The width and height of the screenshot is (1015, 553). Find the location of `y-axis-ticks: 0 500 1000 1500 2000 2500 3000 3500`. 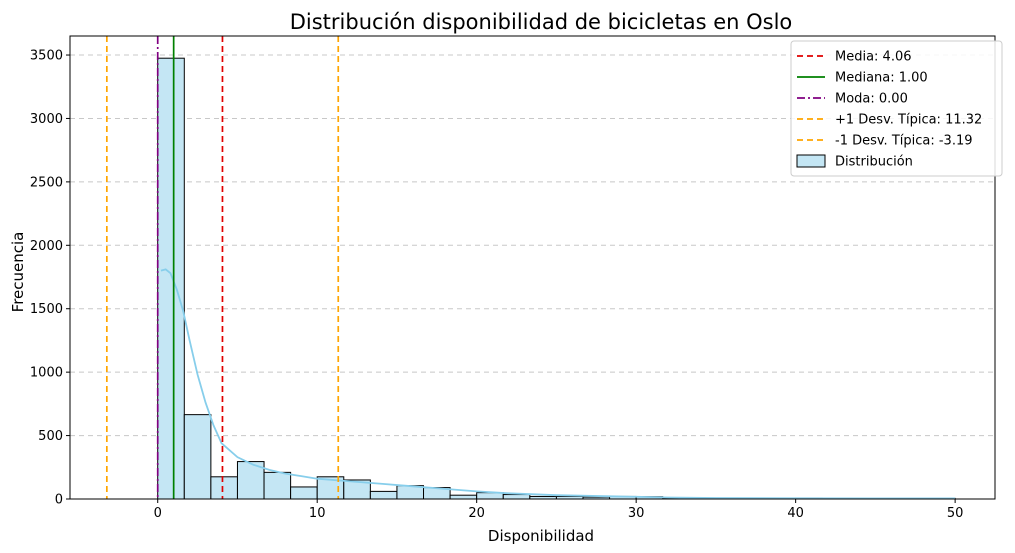

y-axis-ticks: 0 500 1000 1500 2000 2500 3000 3500 is located at coordinates (50, 278).